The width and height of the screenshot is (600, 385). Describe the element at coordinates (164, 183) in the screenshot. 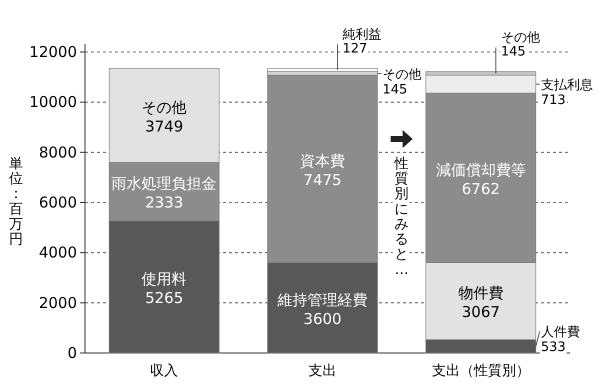

I see `series-label: 雨水処理負担金` at that location.